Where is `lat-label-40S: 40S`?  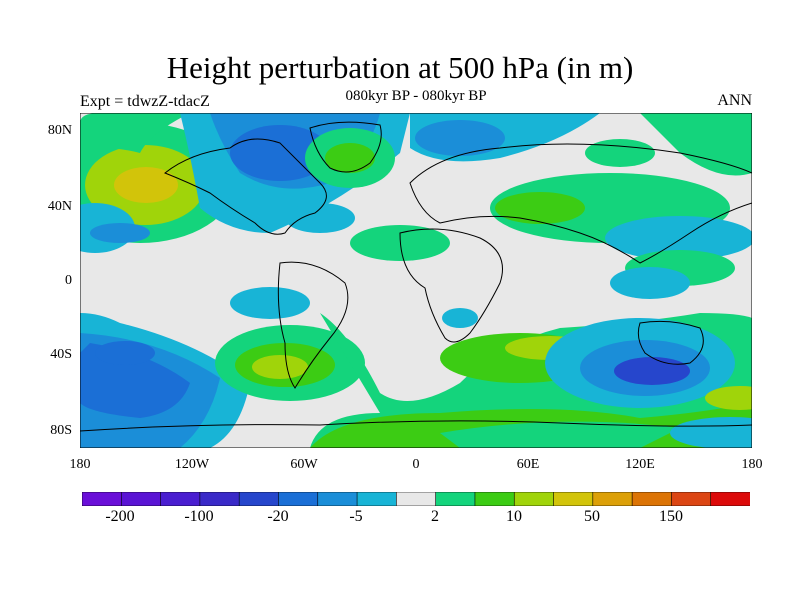 lat-label-40S: 40S is located at coordinates (61, 354).